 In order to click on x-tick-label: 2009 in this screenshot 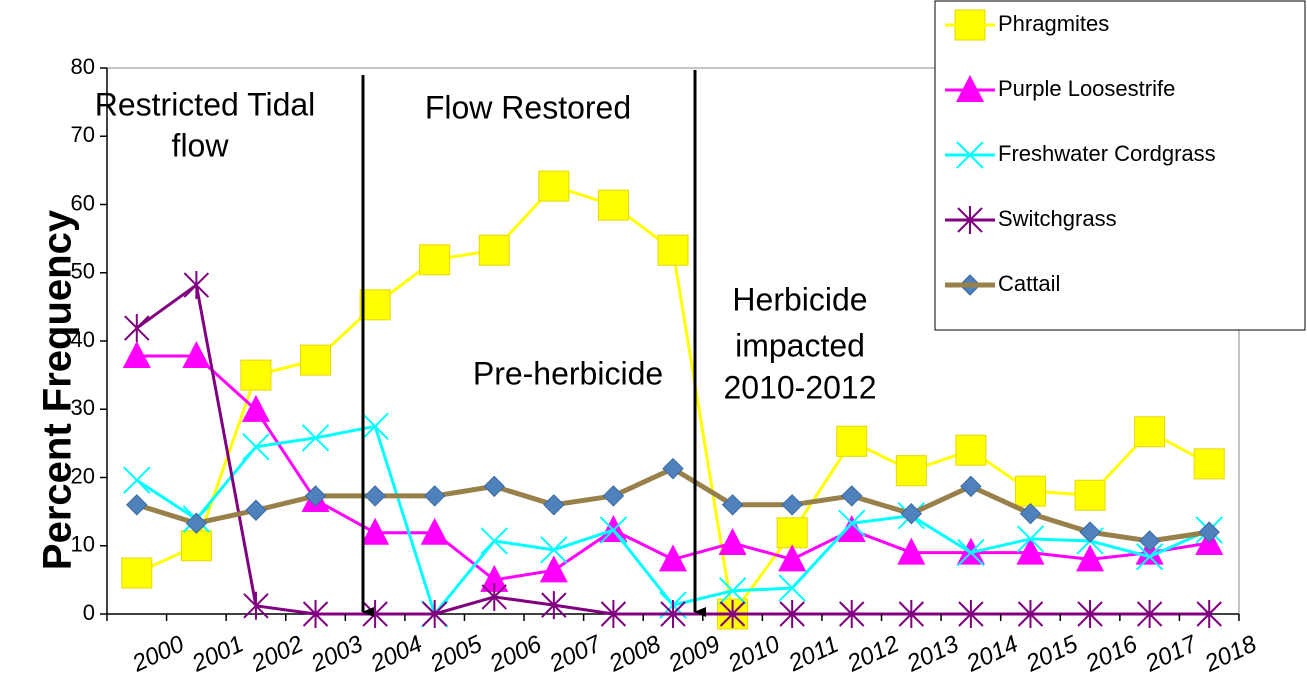, I will do `click(694, 653)`.